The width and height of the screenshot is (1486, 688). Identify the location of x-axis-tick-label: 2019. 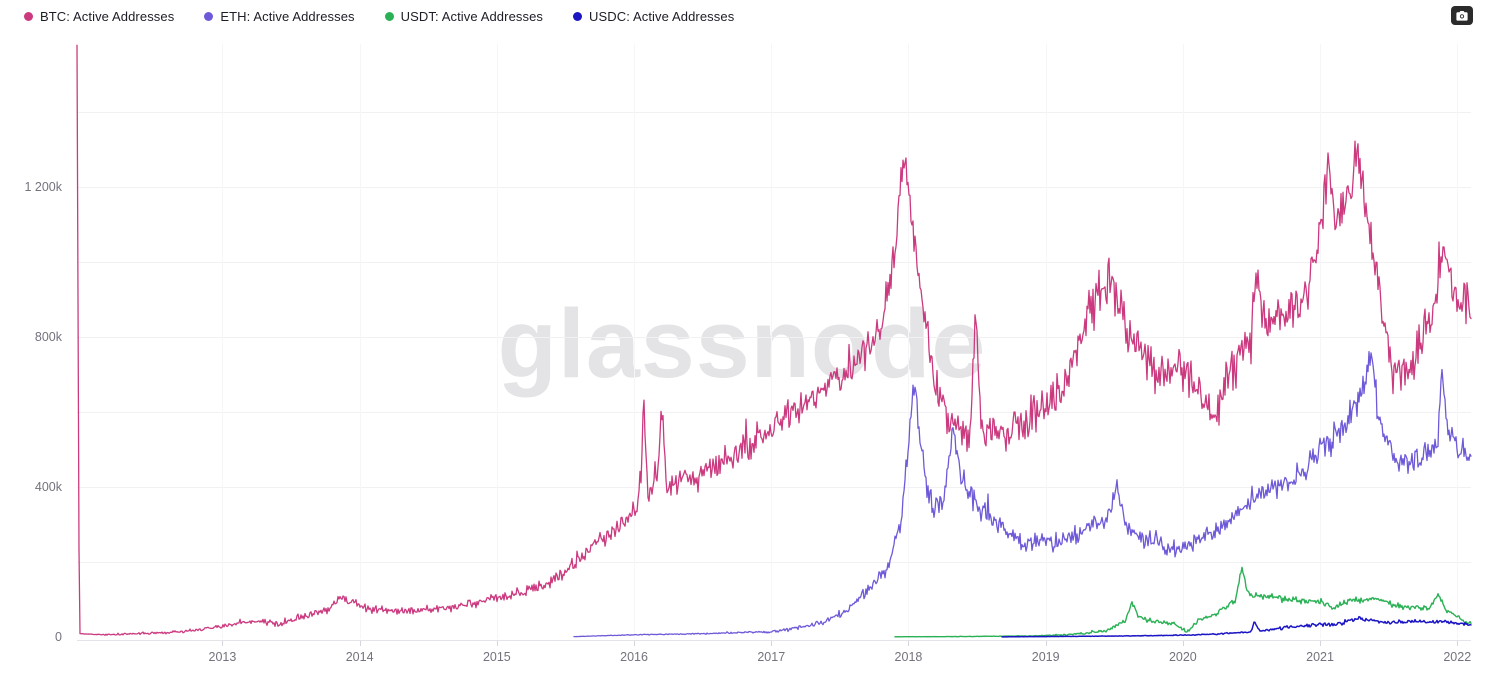
(1045, 657).